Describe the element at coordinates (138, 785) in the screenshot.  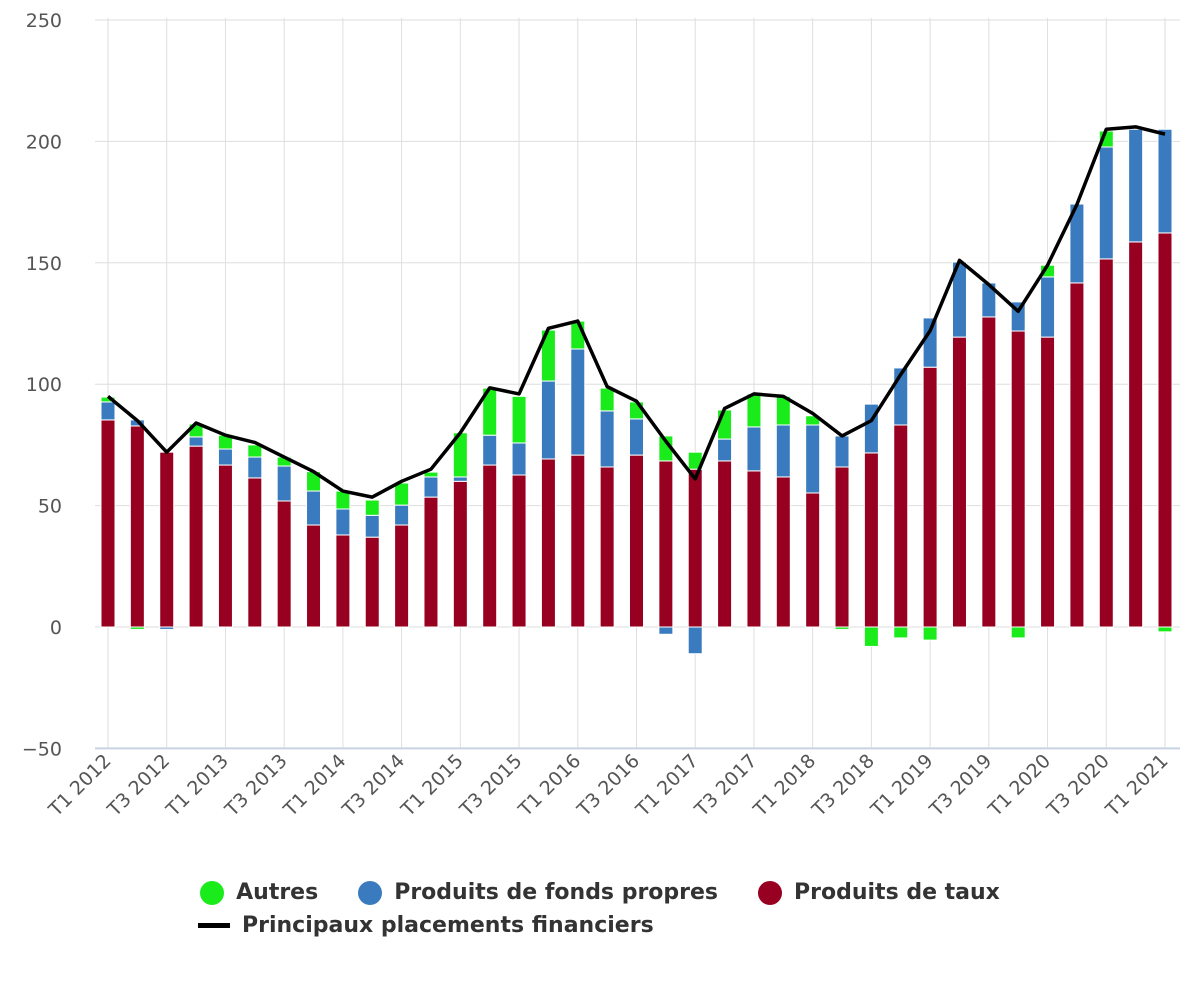
I see `x-tick-label: T3 2012` at that location.